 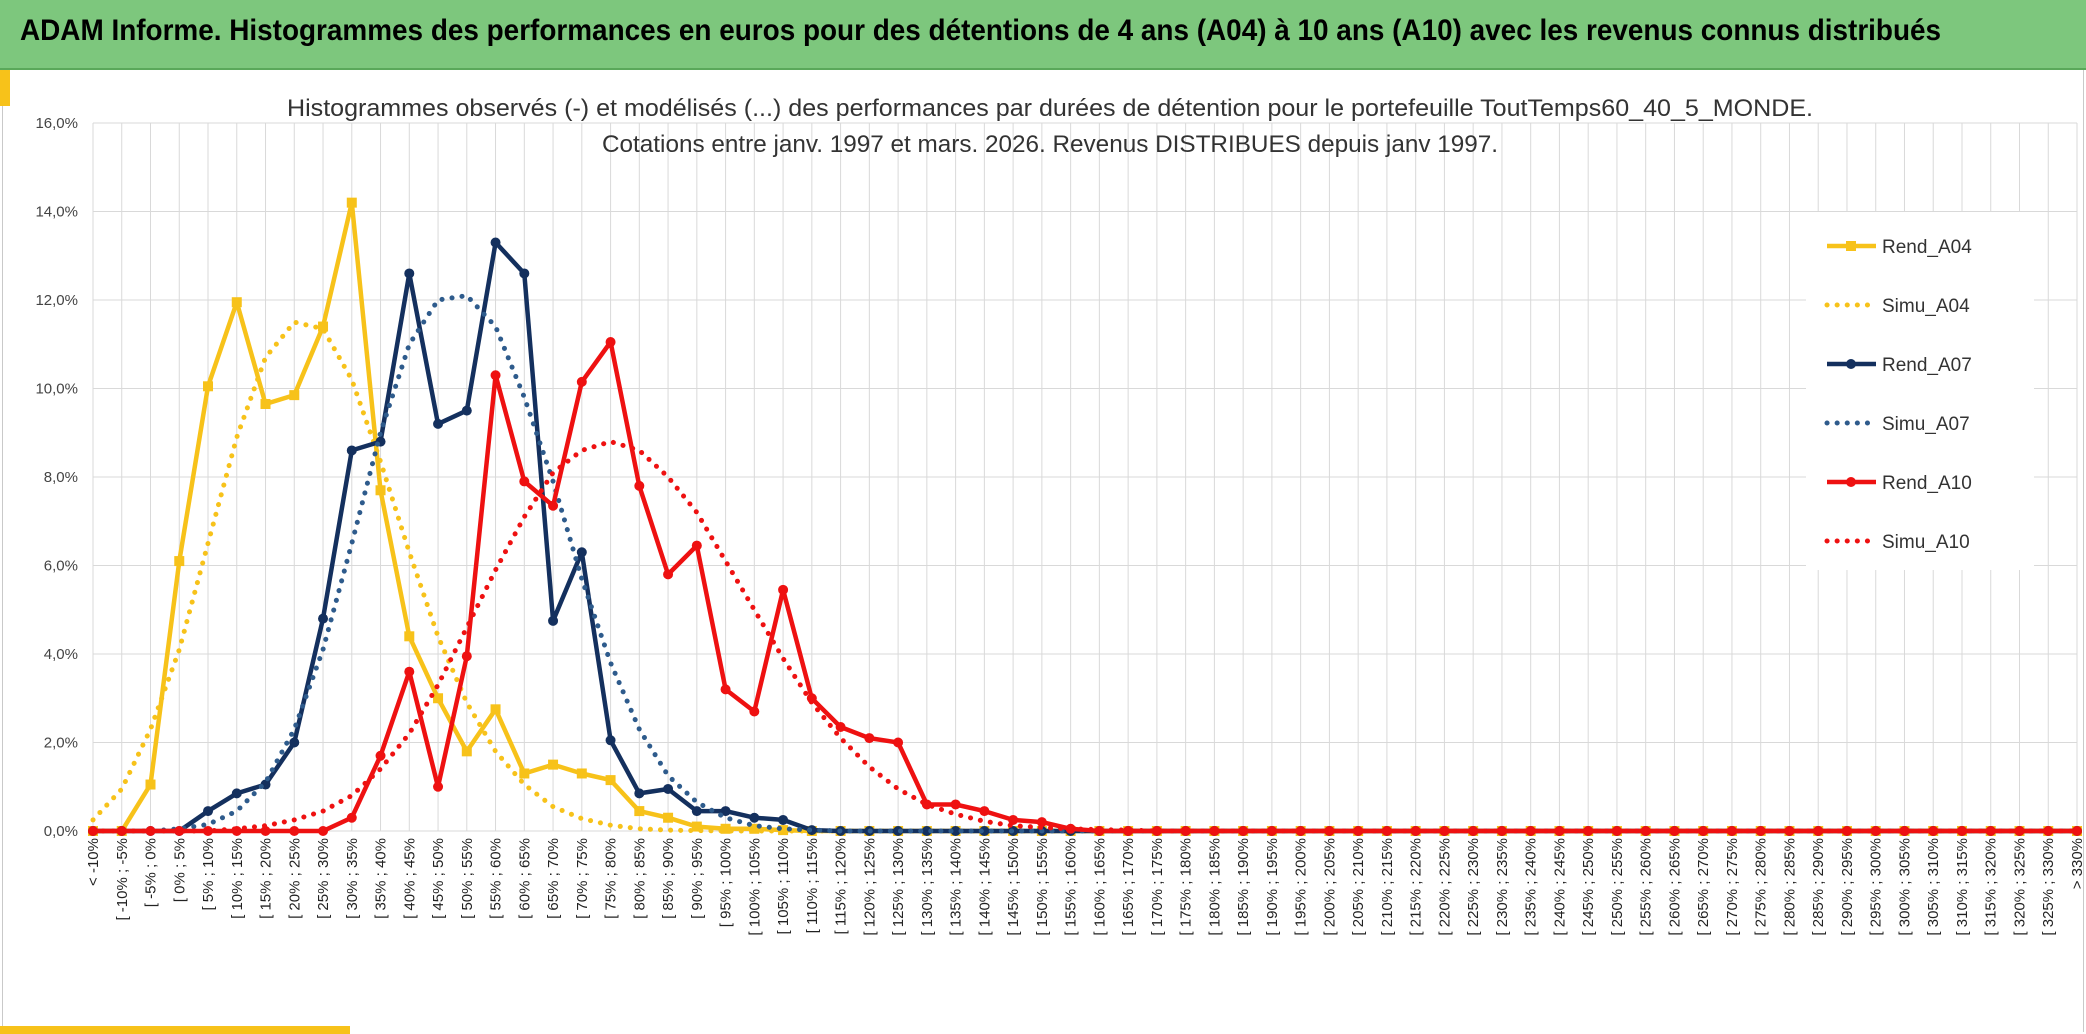 What do you see at coordinates (1876, 887) in the screenshot?
I see `x-tick-label: [ 295% ; 300%` at bounding box center [1876, 887].